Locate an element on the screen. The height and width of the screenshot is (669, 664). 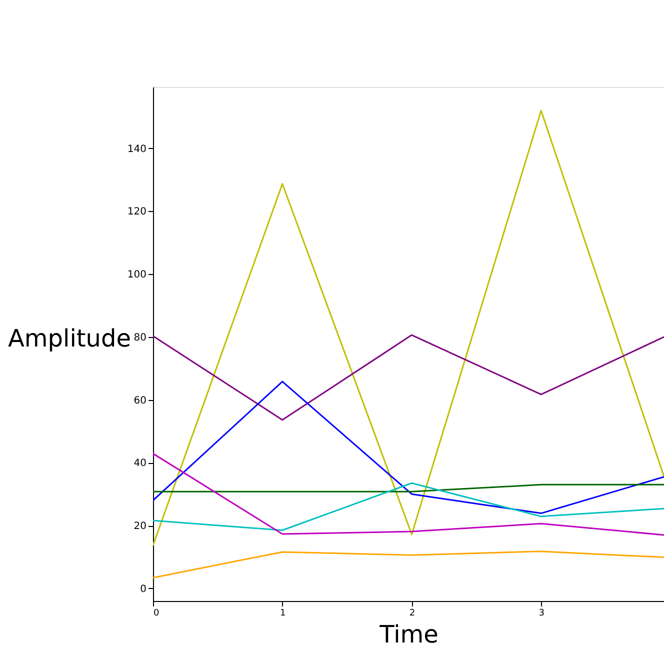
y-tick-label: 20 is located at coordinates (140, 526).